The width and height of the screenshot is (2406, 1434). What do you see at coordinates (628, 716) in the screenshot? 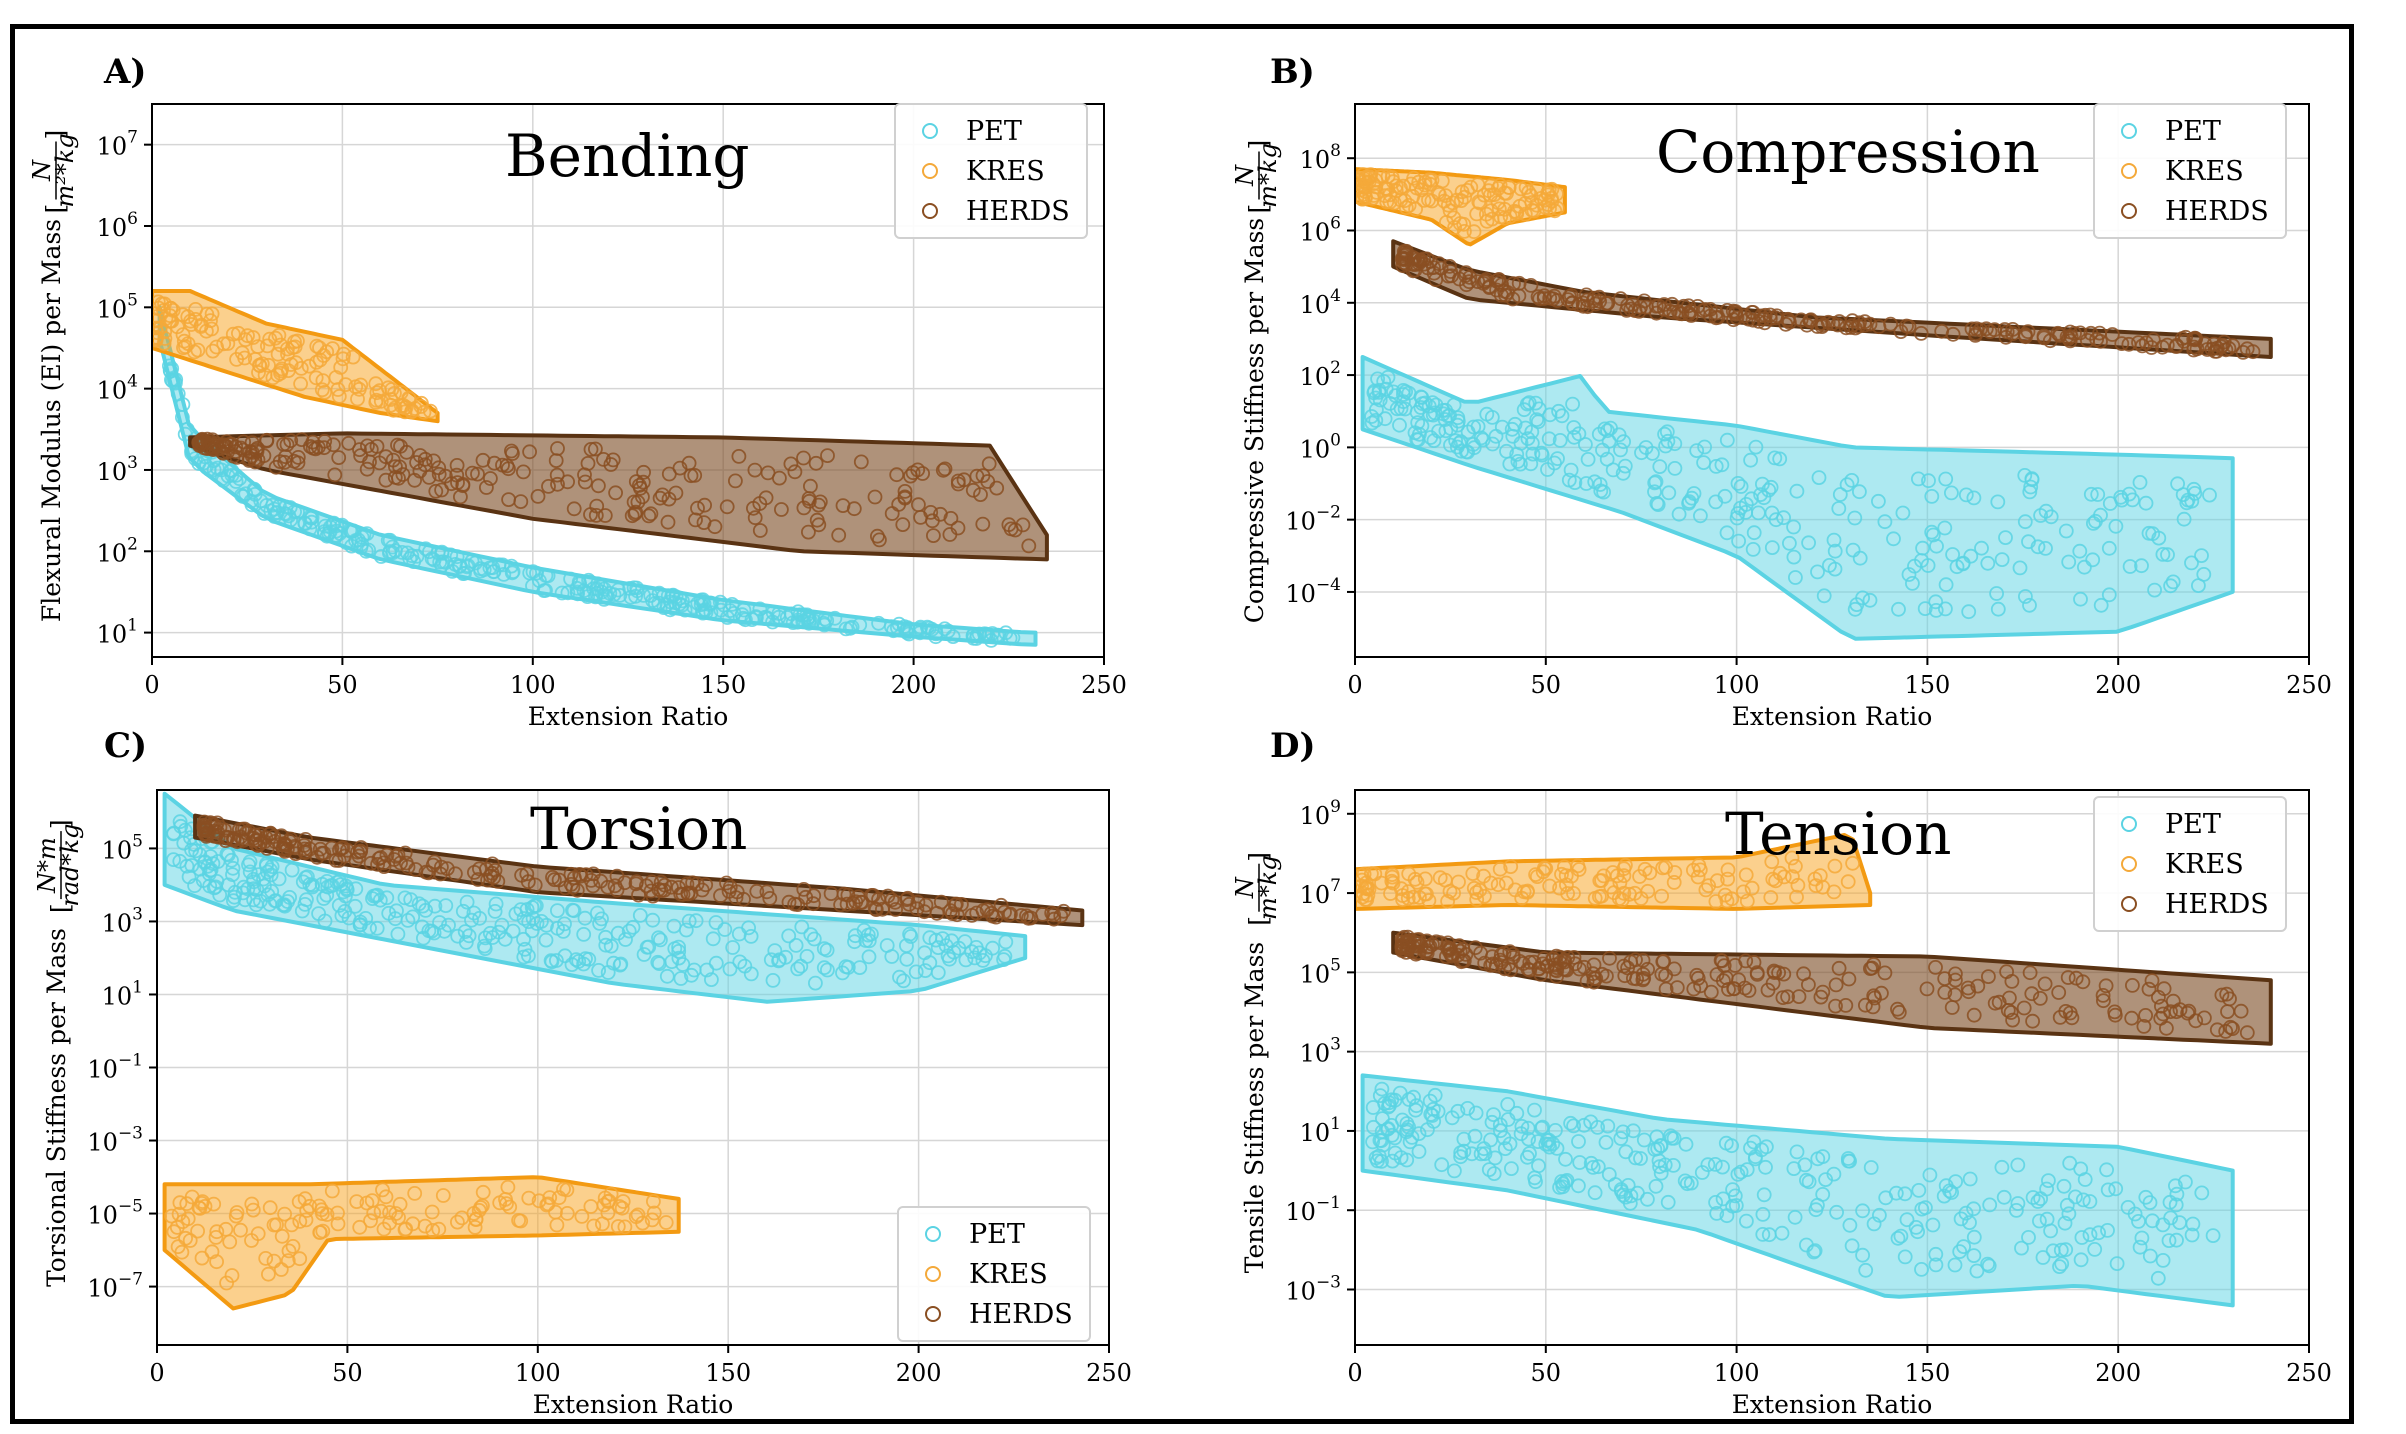
I see `x-axis-label: Extension Ratio` at bounding box center [628, 716].